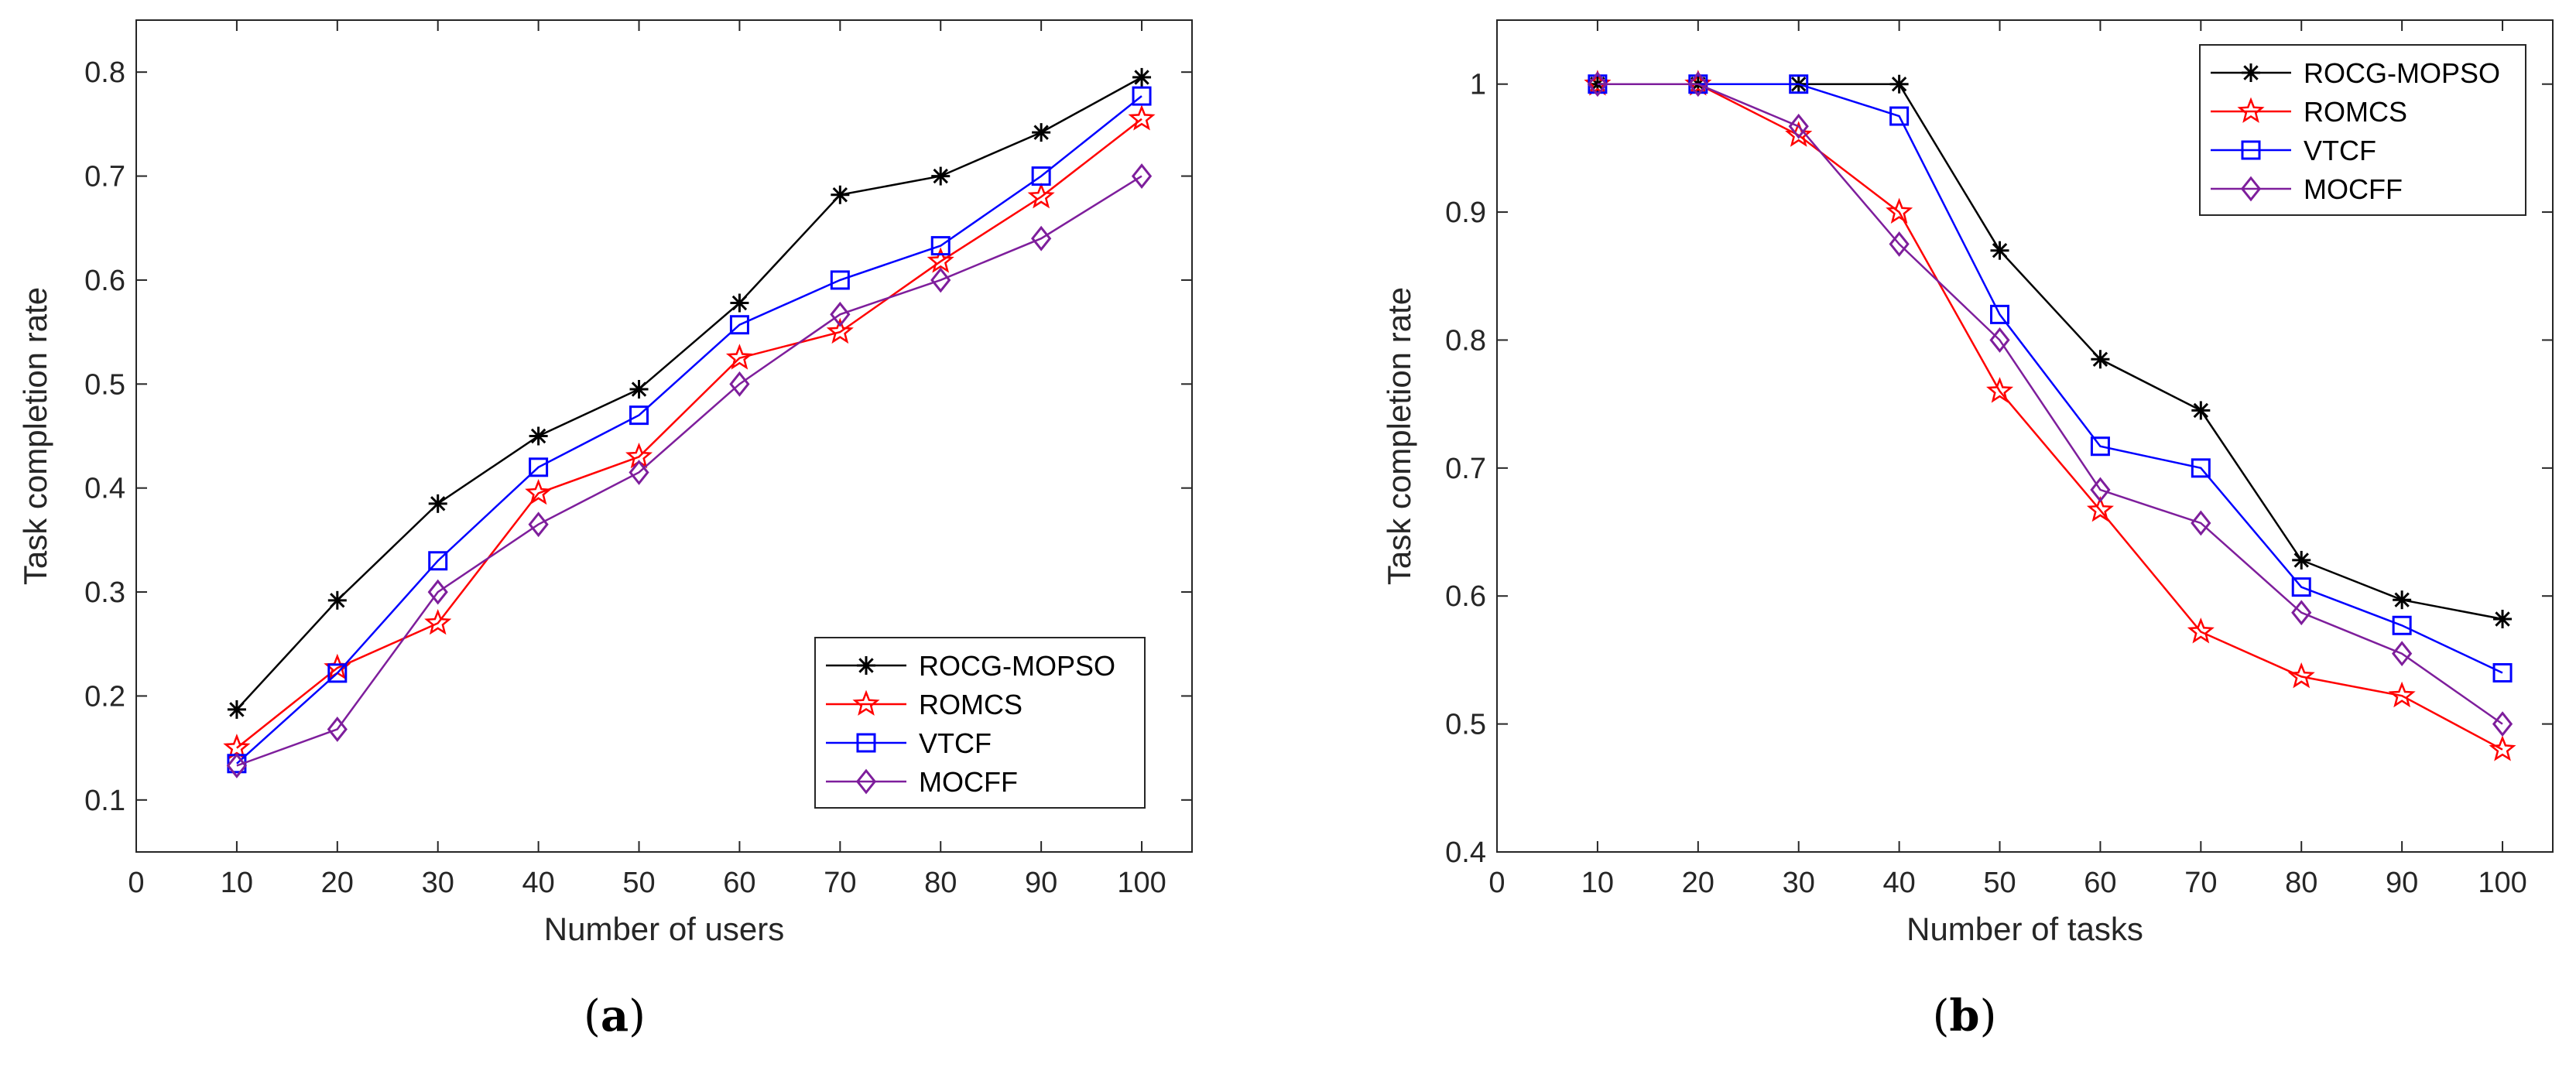 Image resolution: width=2576 pixels, height=1081 pixels. I want to click on x-tick-label: 40, so click(1898, 883).